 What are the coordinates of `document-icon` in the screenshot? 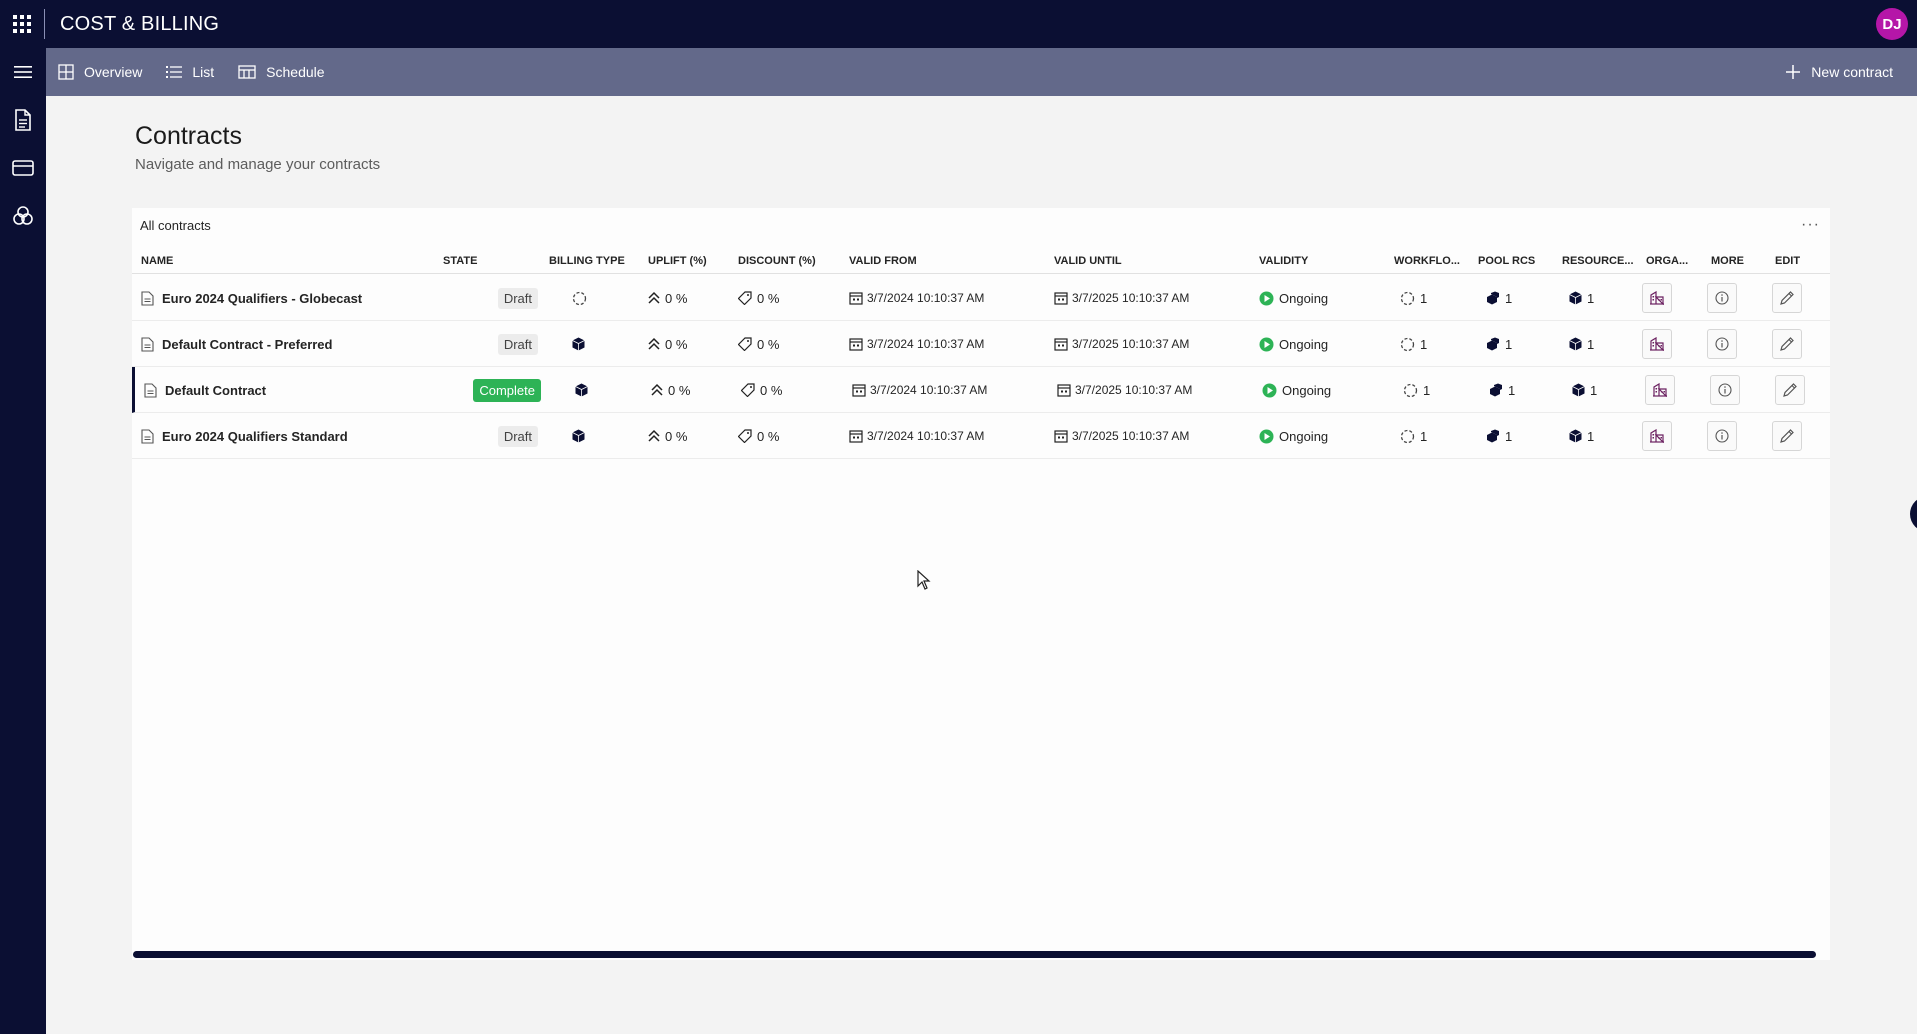 It's located at (147, 344).